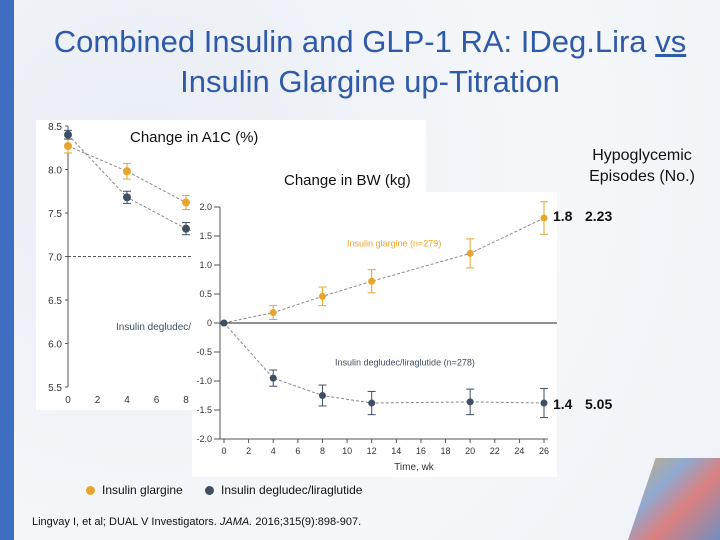 The width and height of the screenshot is (720, 540). Describe the element at coordinates (322, 451) in the screenshot. I see `bw-x-tick-label: 8` at that location.